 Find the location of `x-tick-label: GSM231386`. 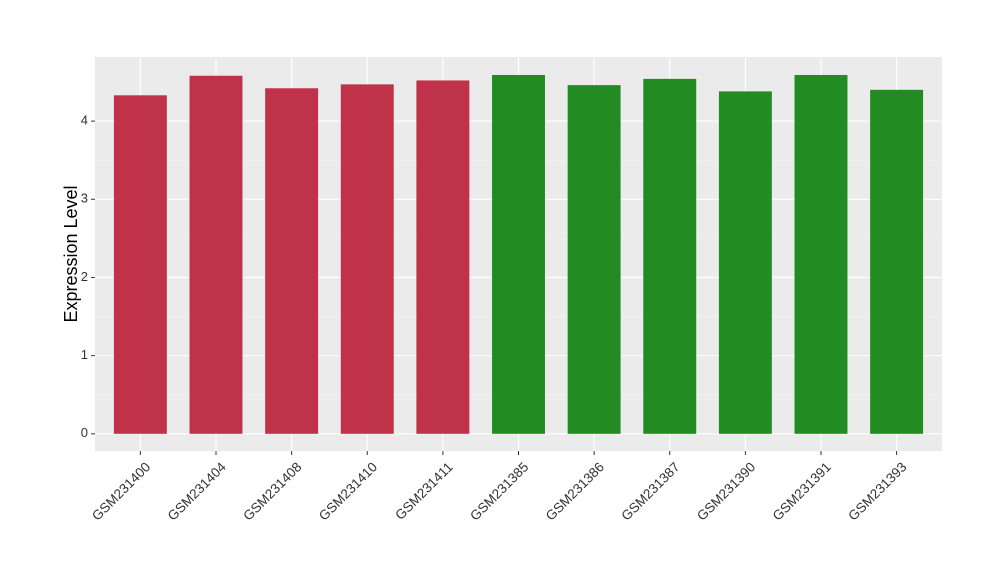

x-tick-label: GSM231386 is located at coordinates (575, 491).